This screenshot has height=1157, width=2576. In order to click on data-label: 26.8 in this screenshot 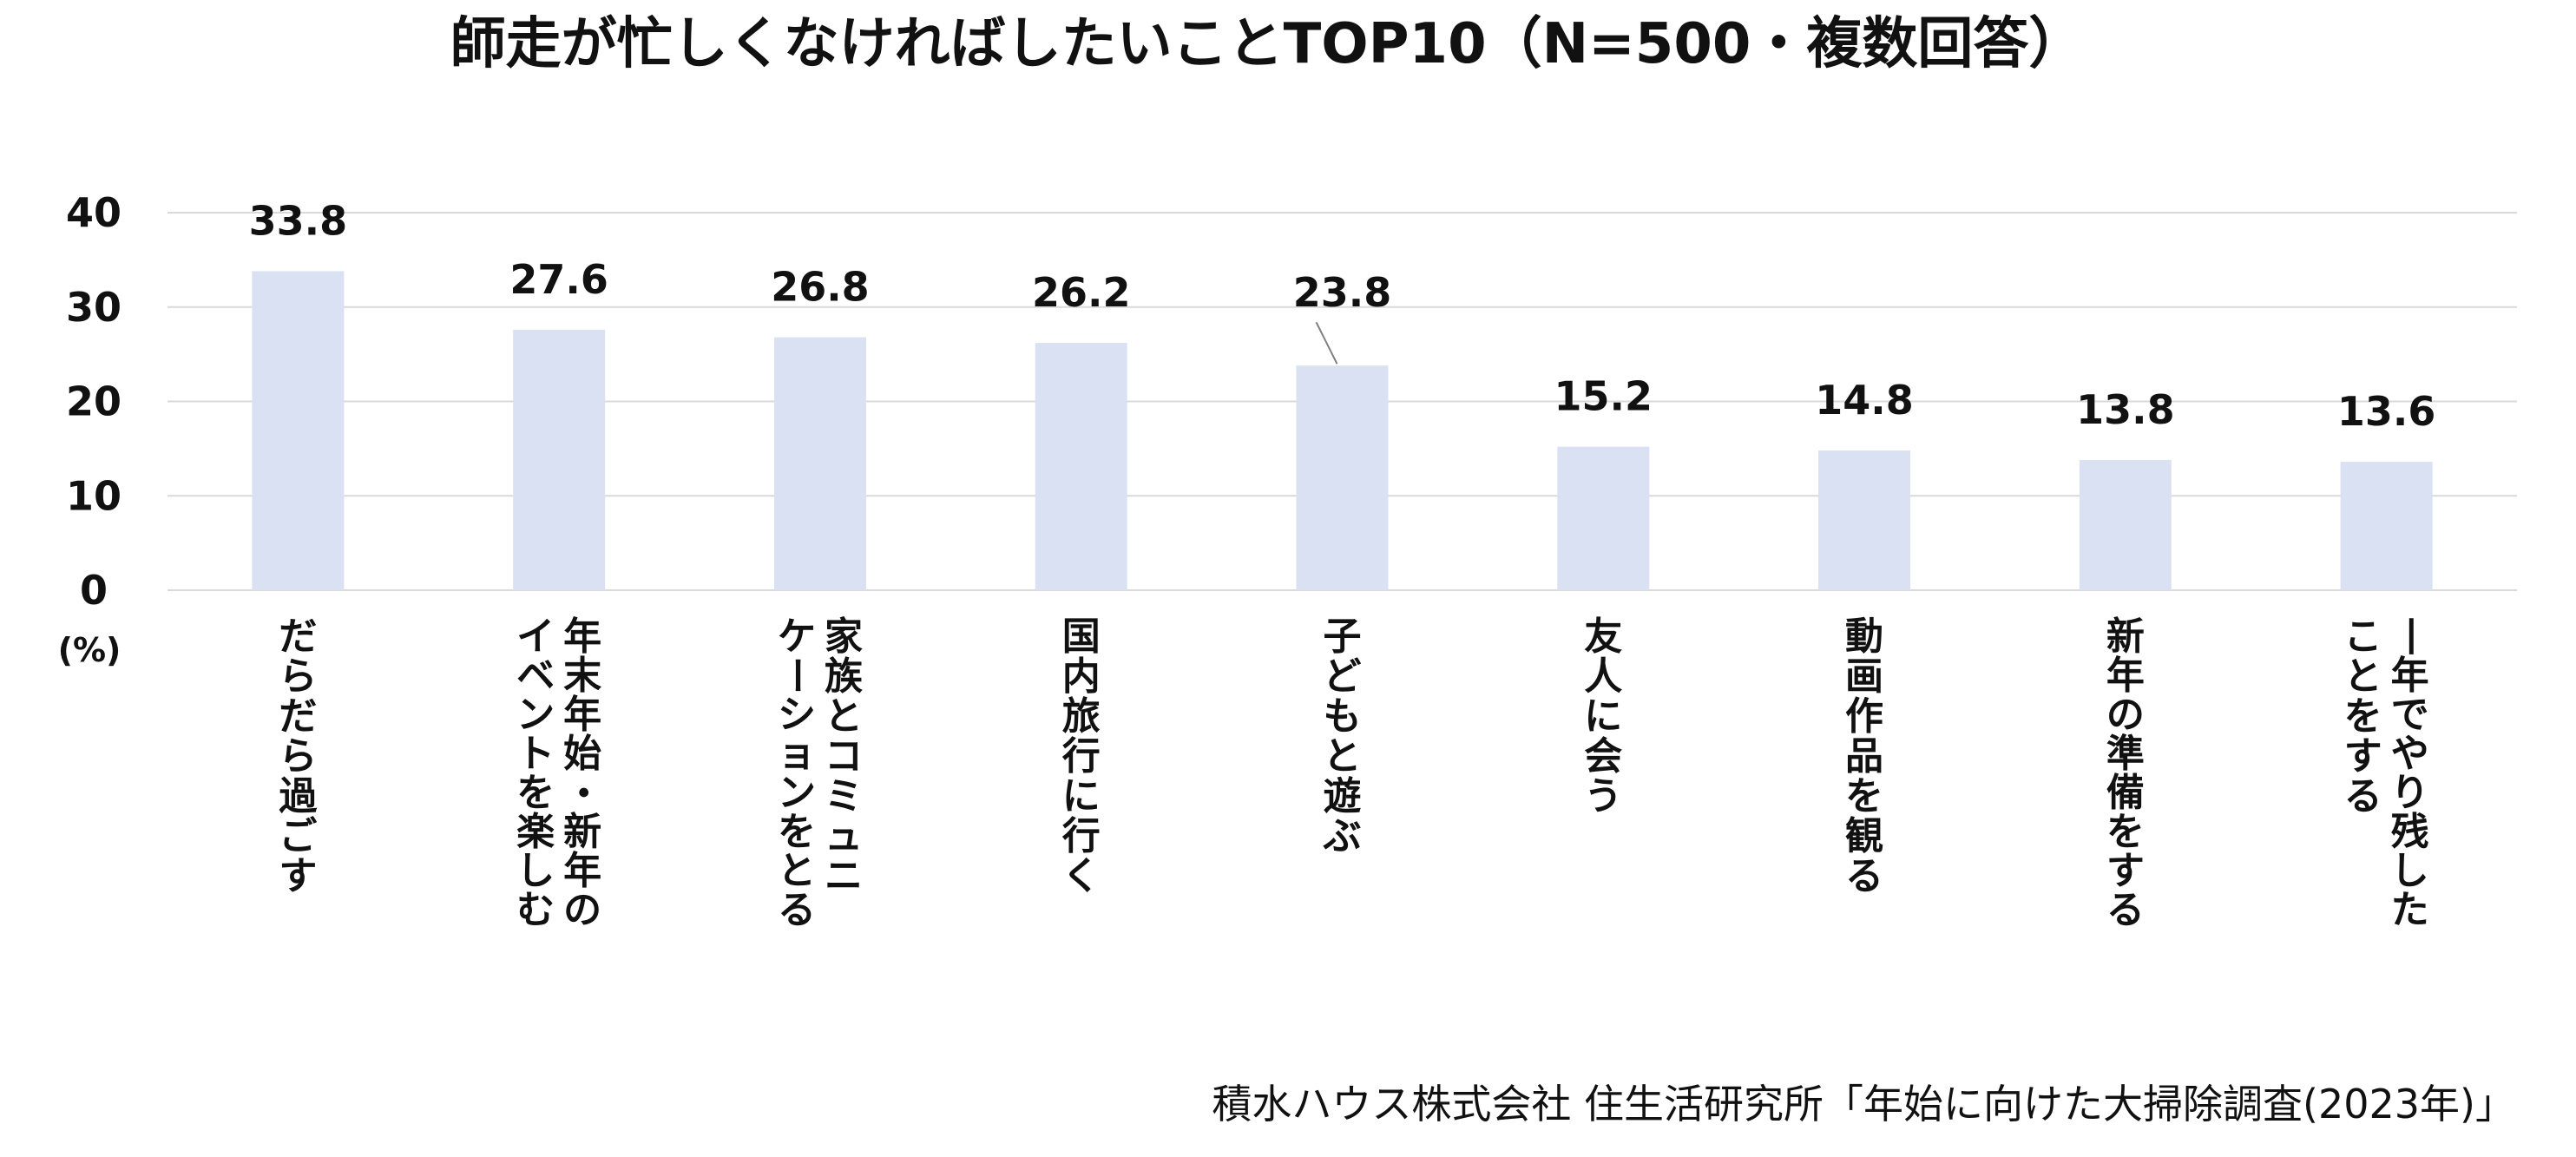, I will do `click(820, 288)`.